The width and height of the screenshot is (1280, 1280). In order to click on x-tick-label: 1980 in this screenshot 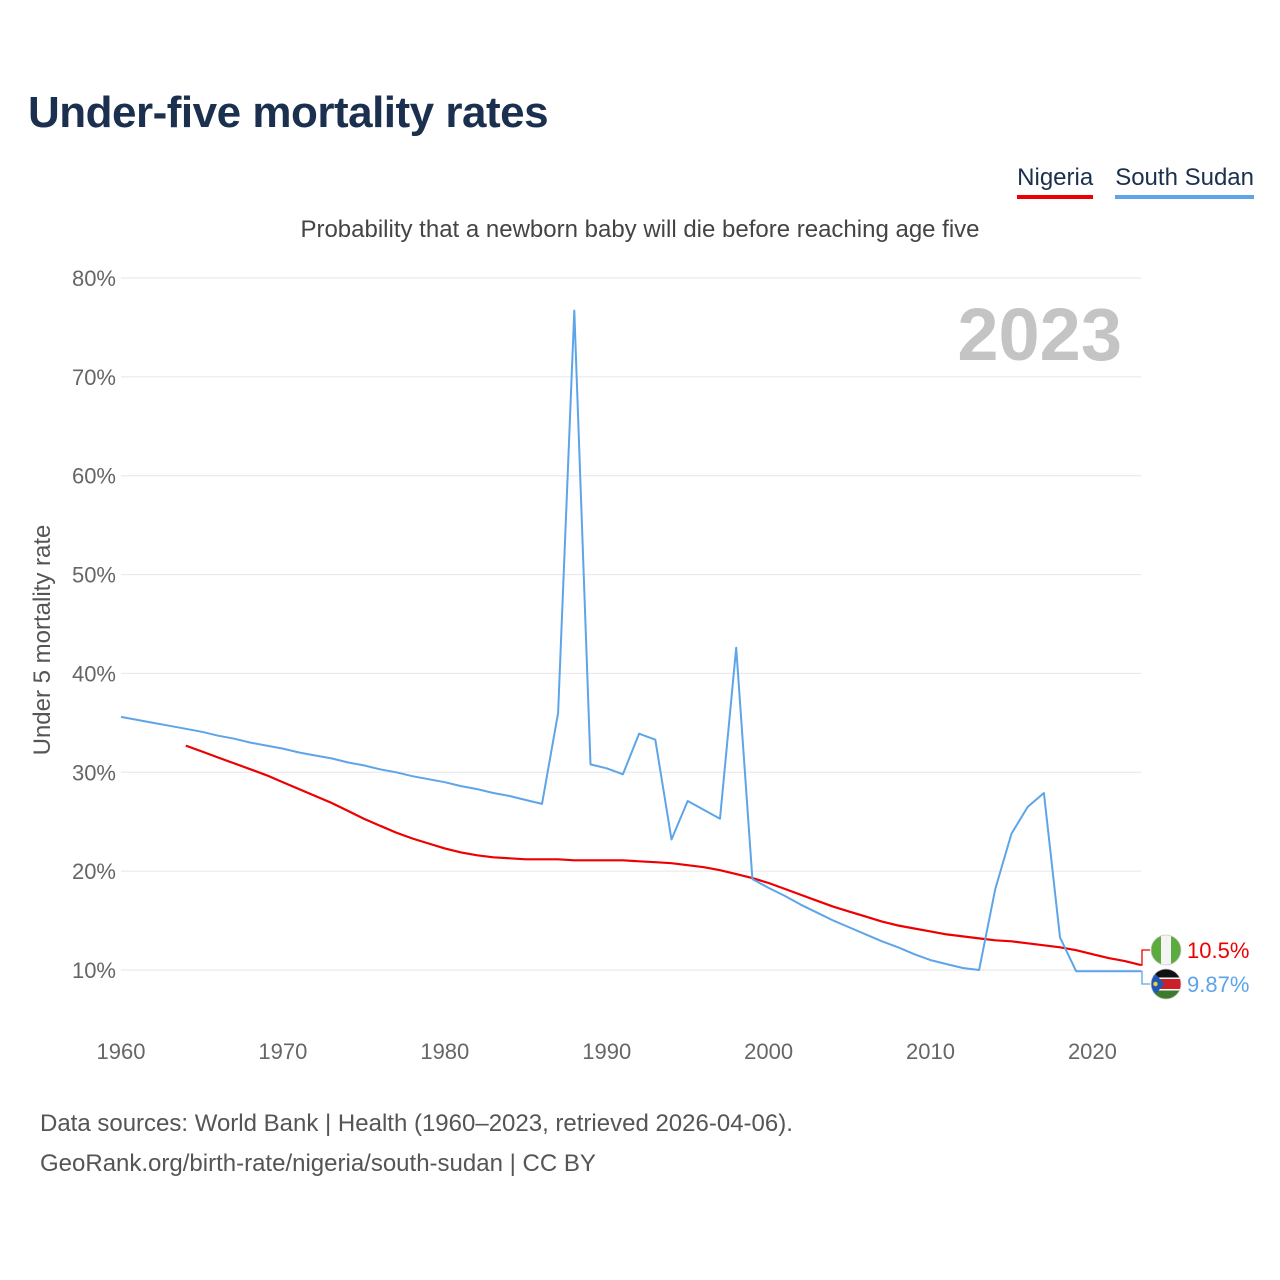, I will do `click(444, 1051)`.